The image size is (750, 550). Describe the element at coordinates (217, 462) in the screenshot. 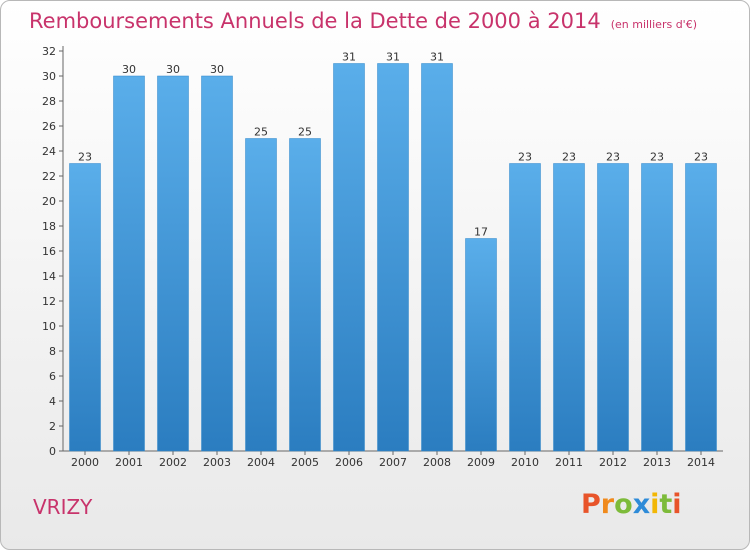

I see `x-tick-label-2003: 2003` at that location.